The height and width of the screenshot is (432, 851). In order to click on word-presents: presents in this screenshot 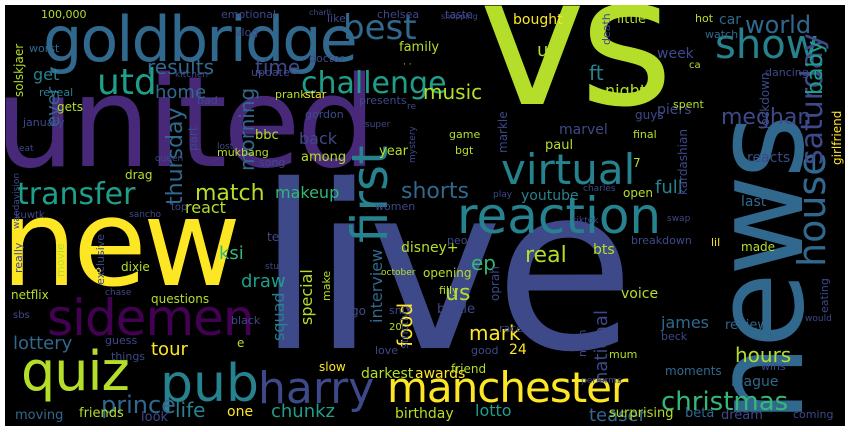, I will do `click(383, 100)`.